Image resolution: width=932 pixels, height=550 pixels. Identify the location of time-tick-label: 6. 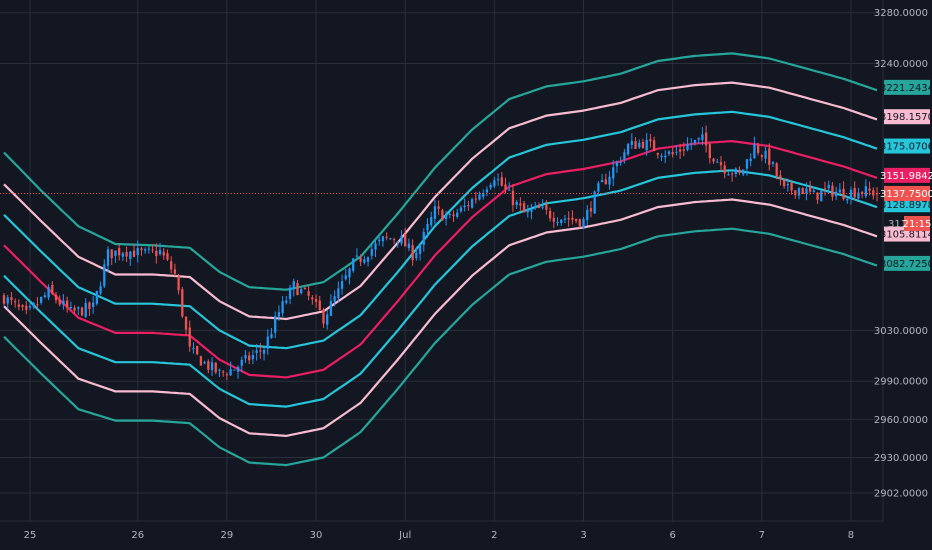
(672, 535).